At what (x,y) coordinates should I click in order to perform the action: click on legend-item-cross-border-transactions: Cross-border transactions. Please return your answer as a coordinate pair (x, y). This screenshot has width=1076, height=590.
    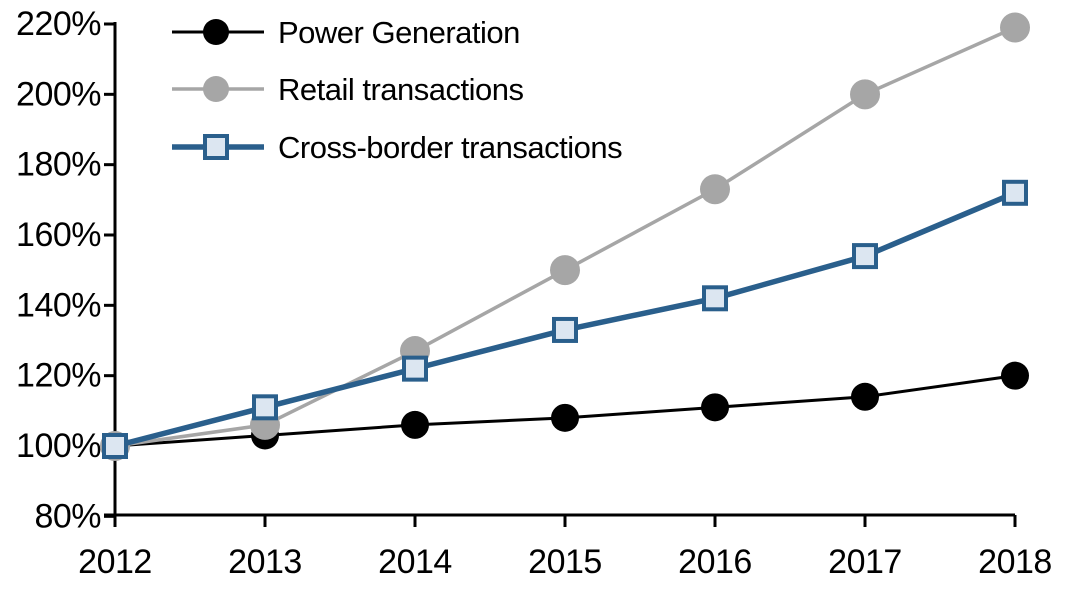
    Looking at the image, I should click on (396, 147).